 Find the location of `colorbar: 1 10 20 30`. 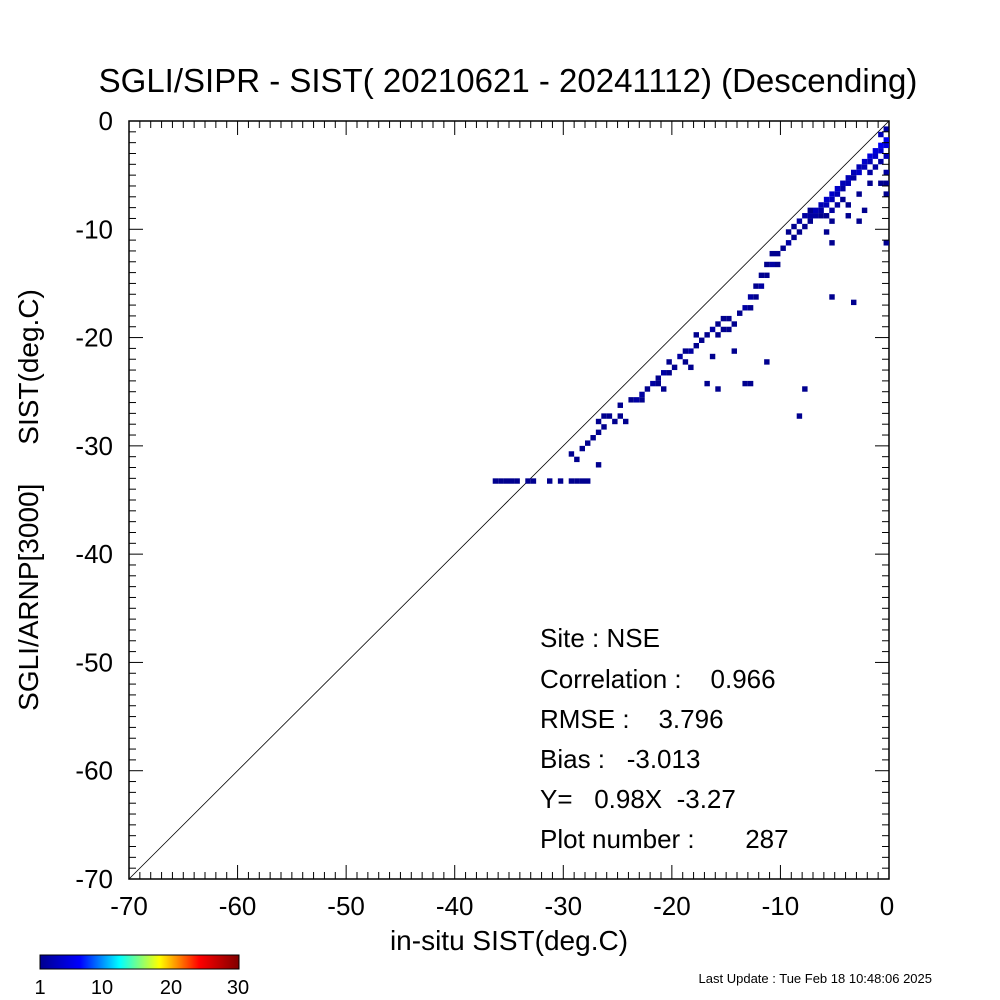

colorbar: 1 10 20 30 is located at coordinates (141, 976).